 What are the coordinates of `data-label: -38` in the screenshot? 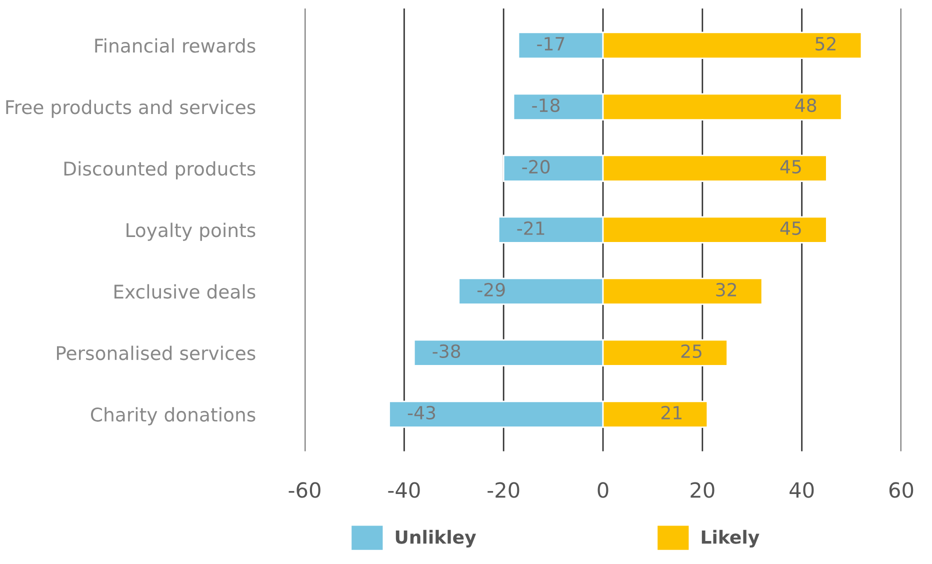 It's located at (446, 351).